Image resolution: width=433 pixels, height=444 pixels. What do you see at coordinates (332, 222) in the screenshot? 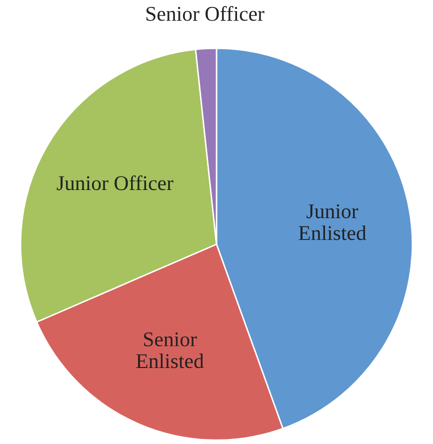
I see `slice-label: Junior Enlisted` at bounding box center [332, 222].